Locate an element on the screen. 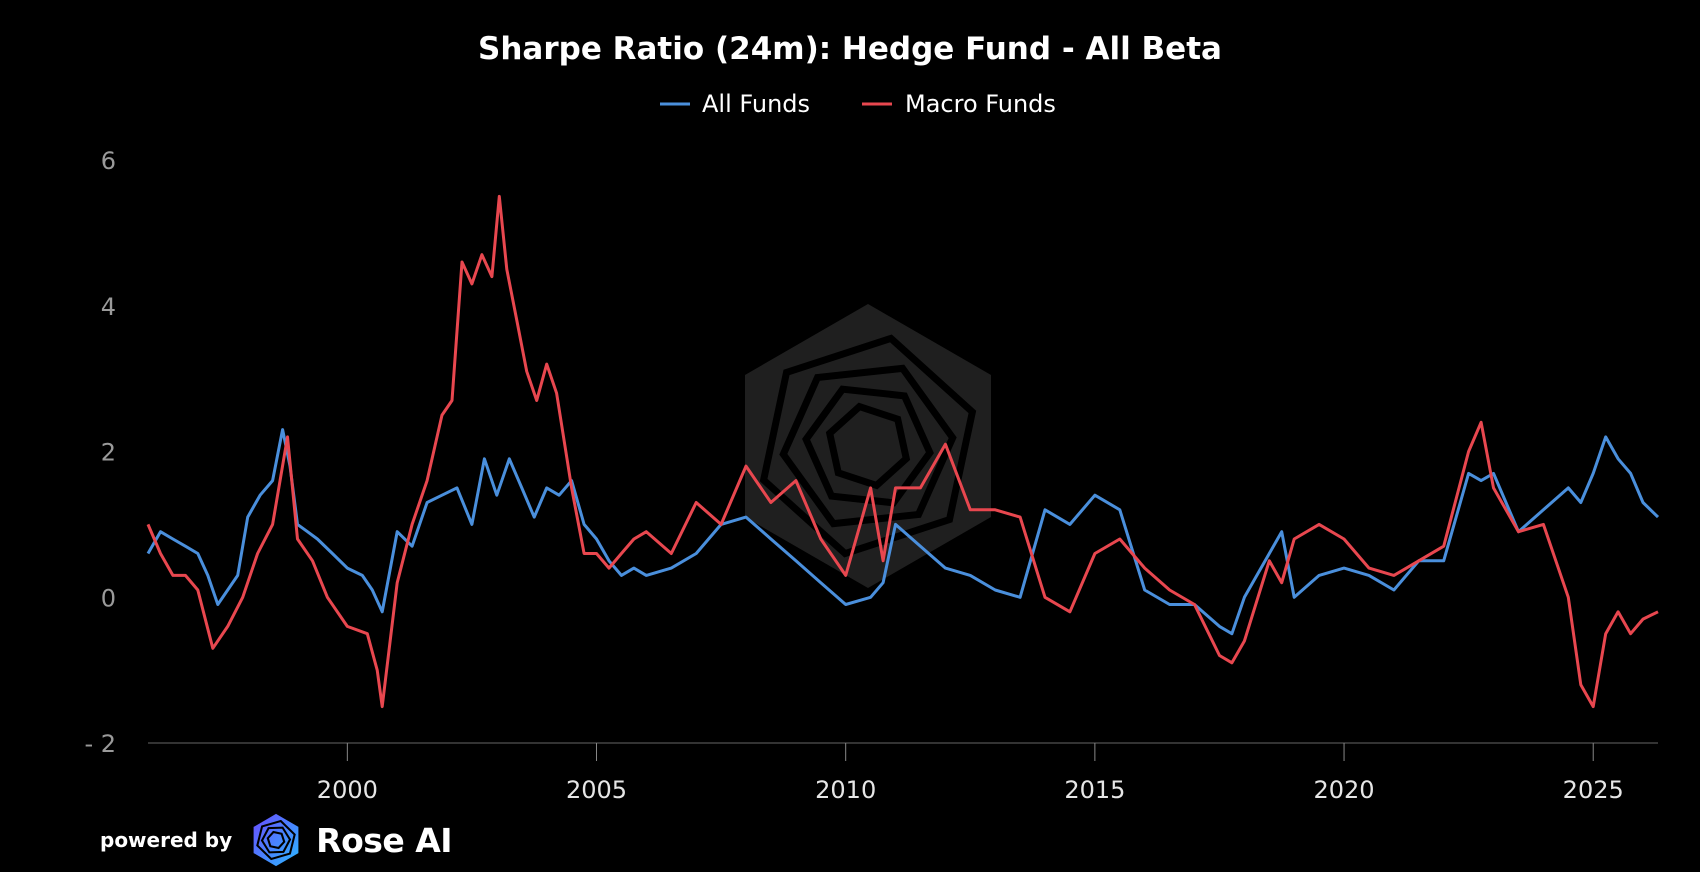 This screenshot has width=1700, height=872. legend-label-macro-funds: Macro Funds is located at coordinates (980, 104).